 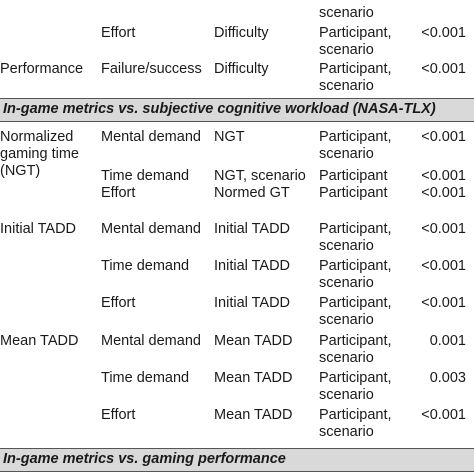 I want to click on metric-cell: Initial TADD, so click(x=38, y=229).